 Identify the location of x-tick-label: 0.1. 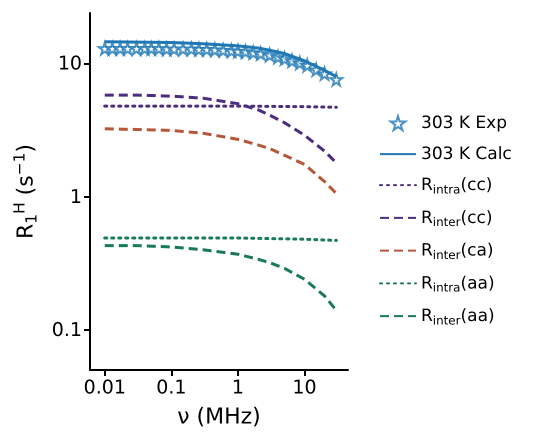
(171, 387).